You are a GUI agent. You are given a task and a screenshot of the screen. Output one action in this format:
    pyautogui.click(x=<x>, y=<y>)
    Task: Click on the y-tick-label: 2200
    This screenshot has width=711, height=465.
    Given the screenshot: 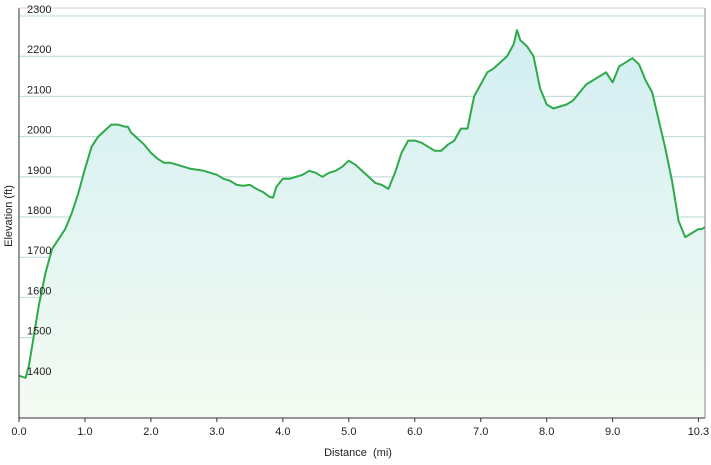 What is the action you would take?
    pyautogui.click(x=39, y=50)
    